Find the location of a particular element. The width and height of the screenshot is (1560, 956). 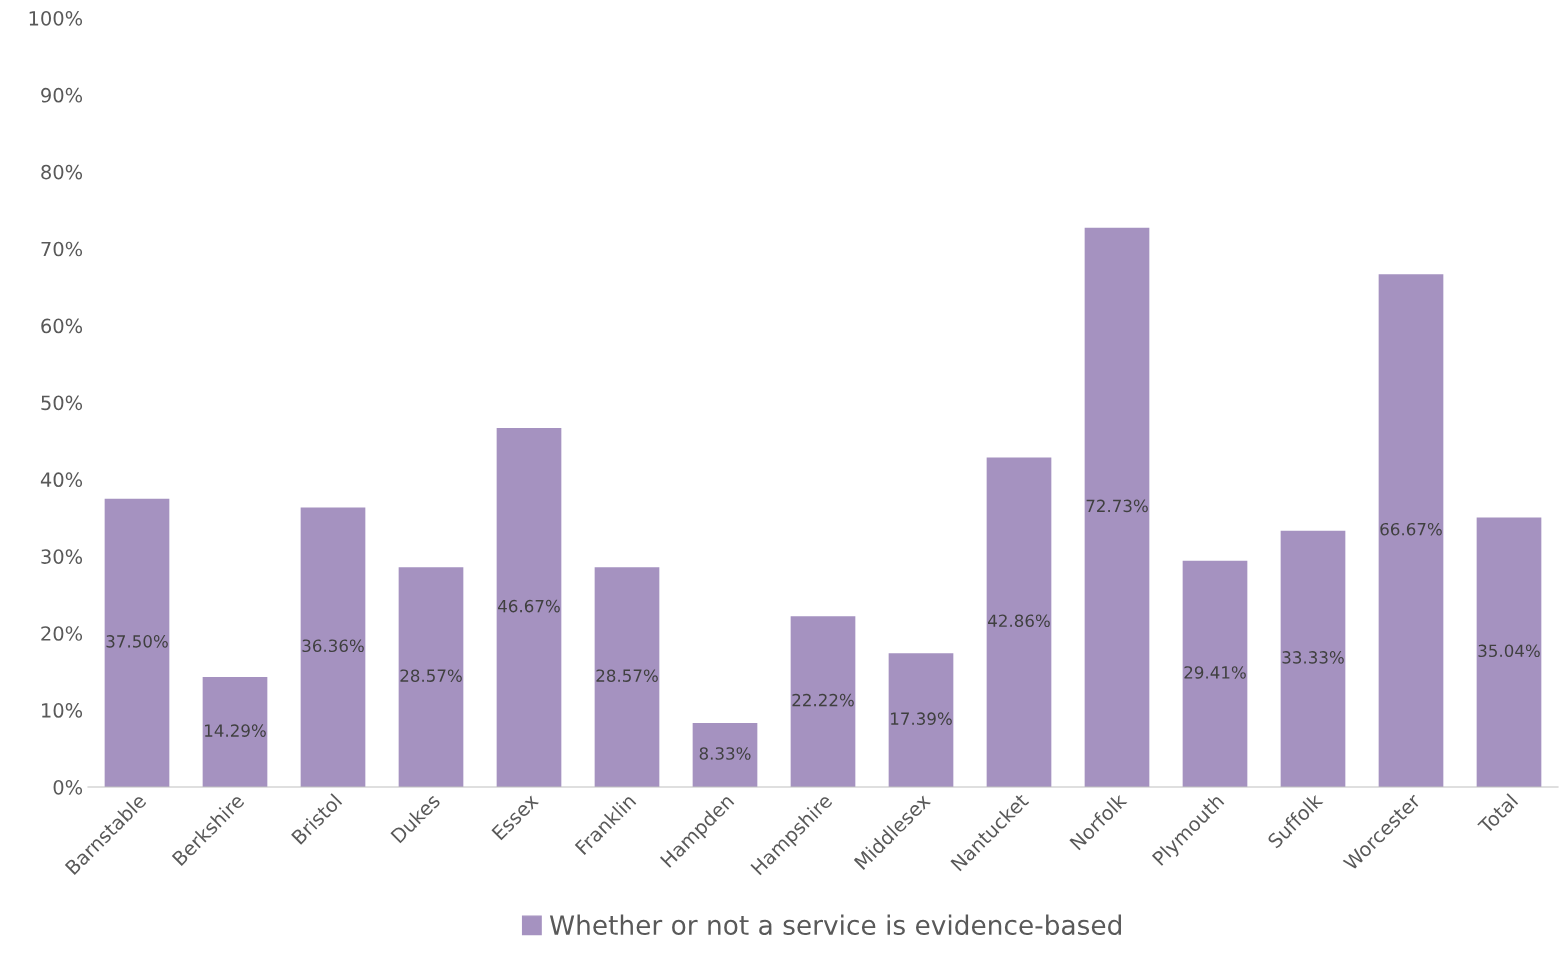

y-tick-label: 100% is located at coordinates (56, 18).